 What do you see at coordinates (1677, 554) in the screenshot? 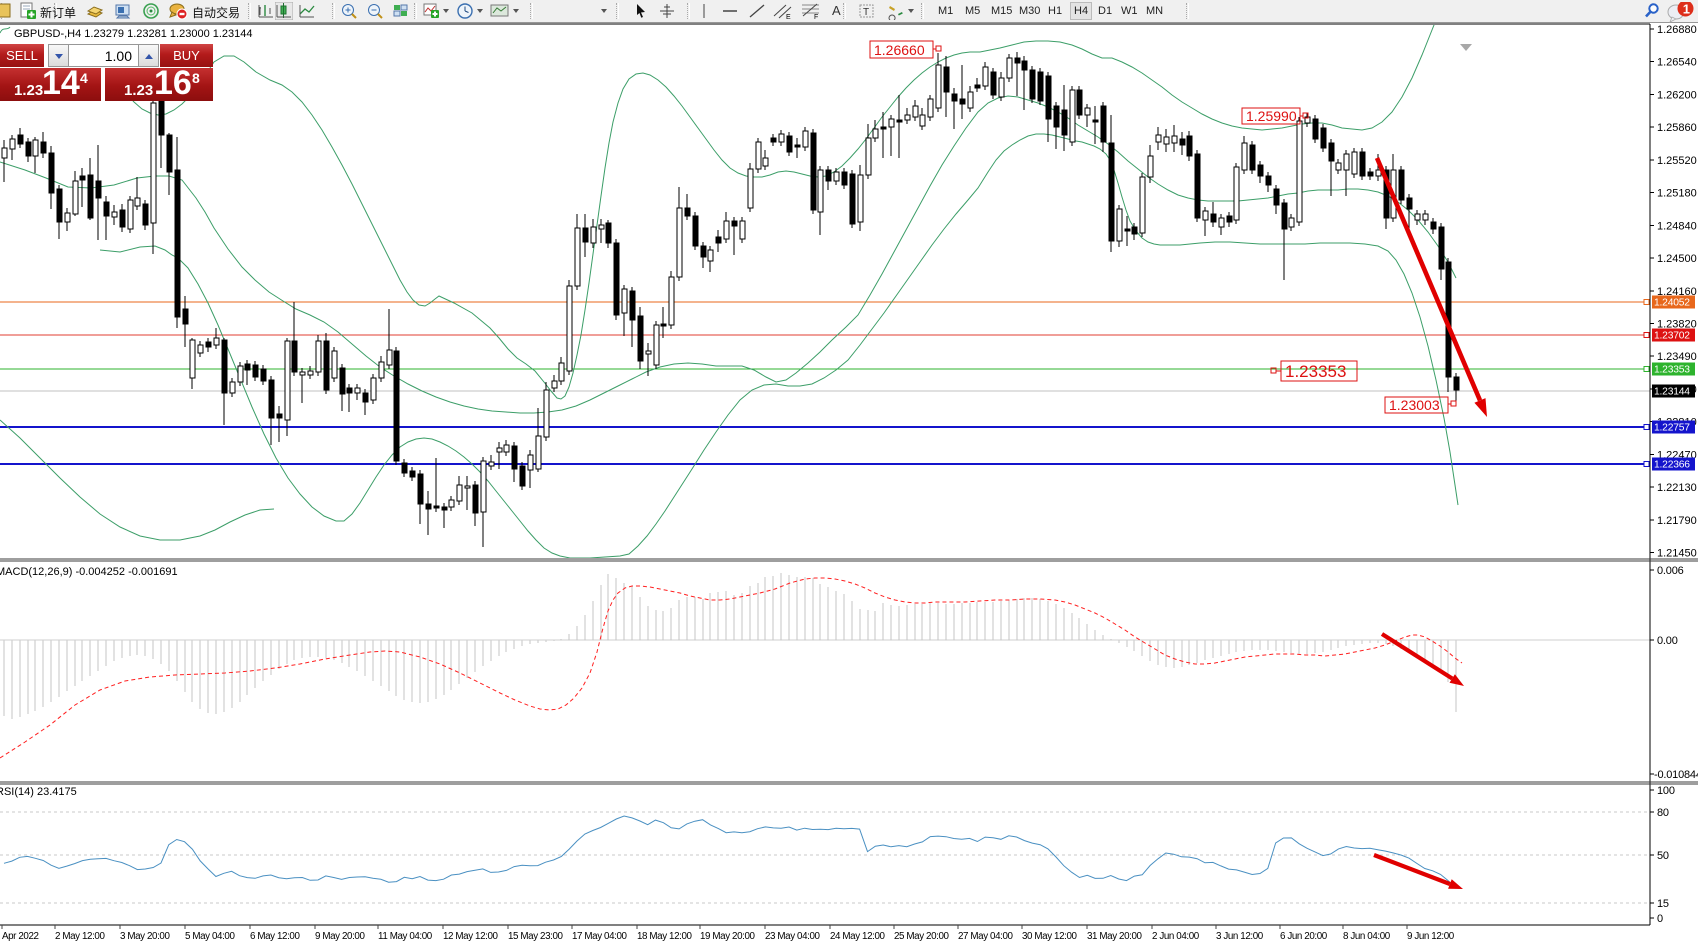
I see `svg-text: 1.21450` at bounding box center [1677, 554].